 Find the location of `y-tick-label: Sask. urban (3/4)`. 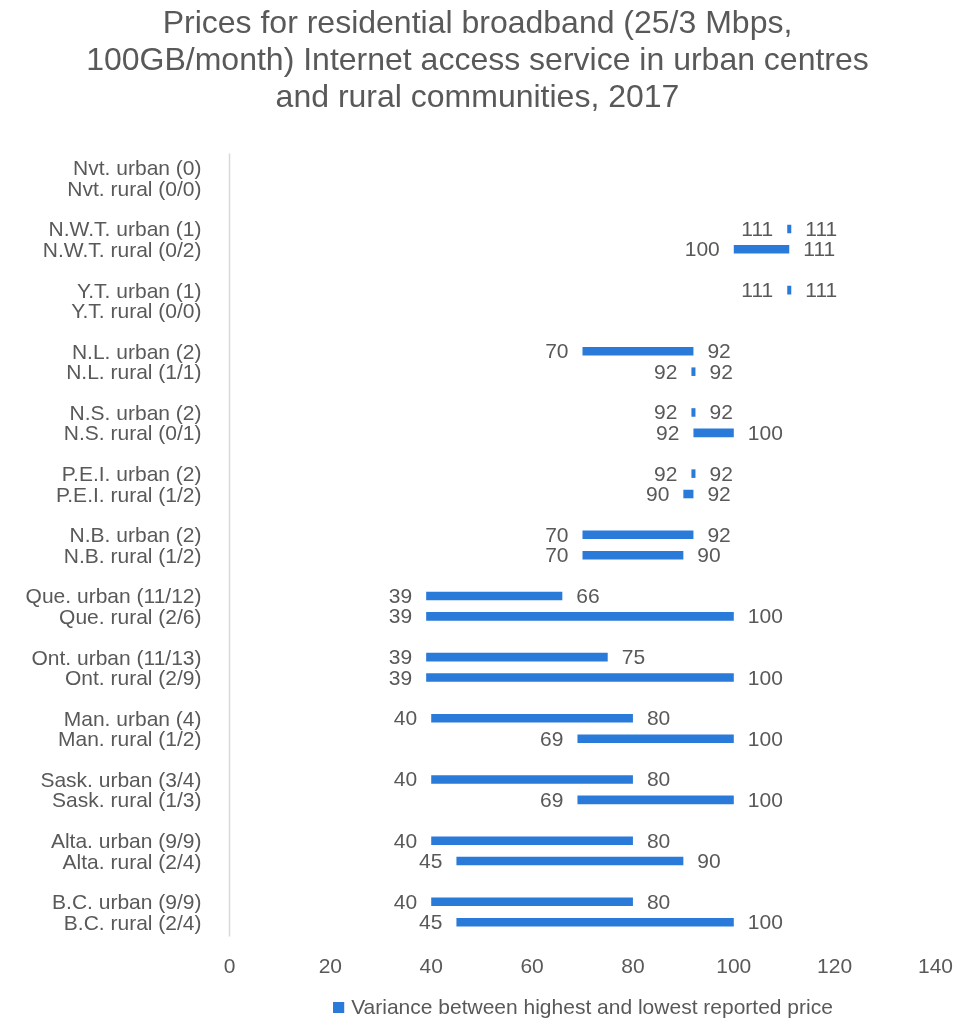

y-tick-label: Sask. urban (3/4) is located at coordinates (121, 779).